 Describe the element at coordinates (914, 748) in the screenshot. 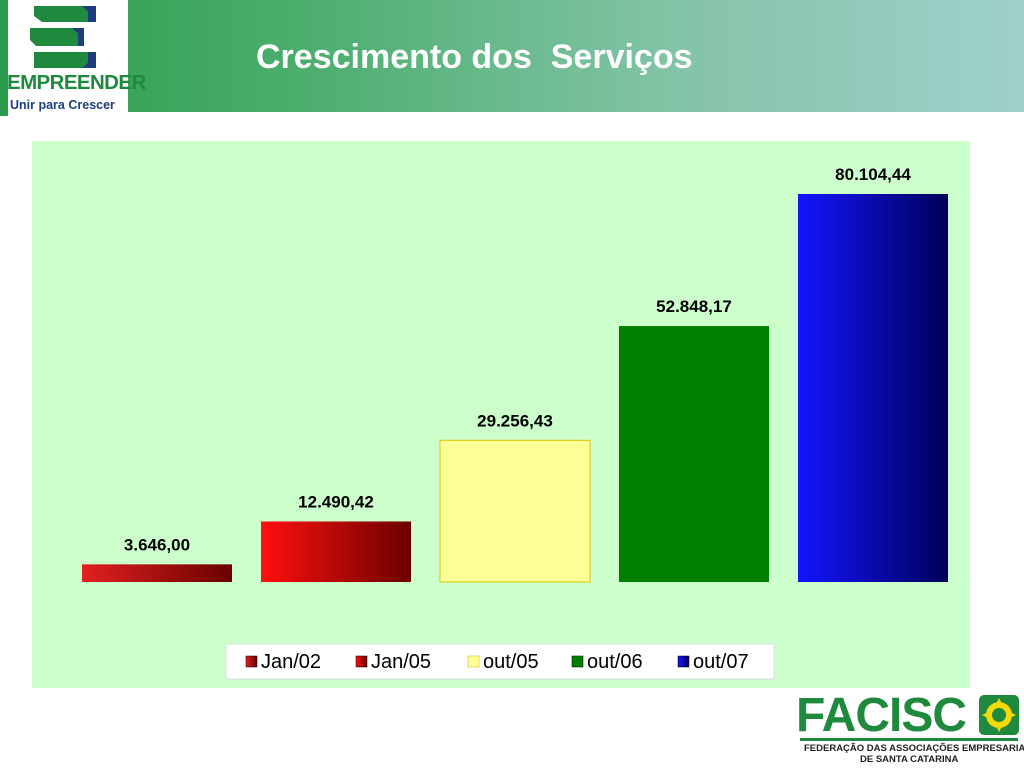

I see `facisc-caption-line1: FEDERAÇÃO DAS ASSOCIAÇÕES EMPRESARIAIS` at that location.